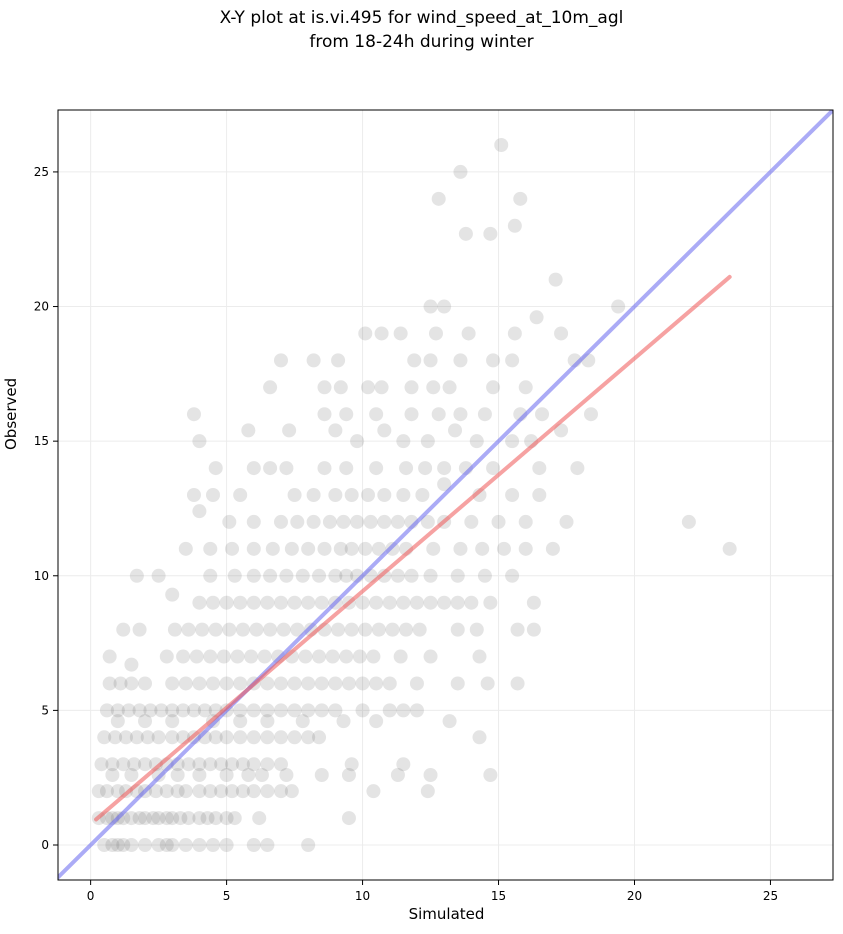  Describe the element at coordinates (362, 896) in the screenshot. I see `x-tick-label: 10` at that location.